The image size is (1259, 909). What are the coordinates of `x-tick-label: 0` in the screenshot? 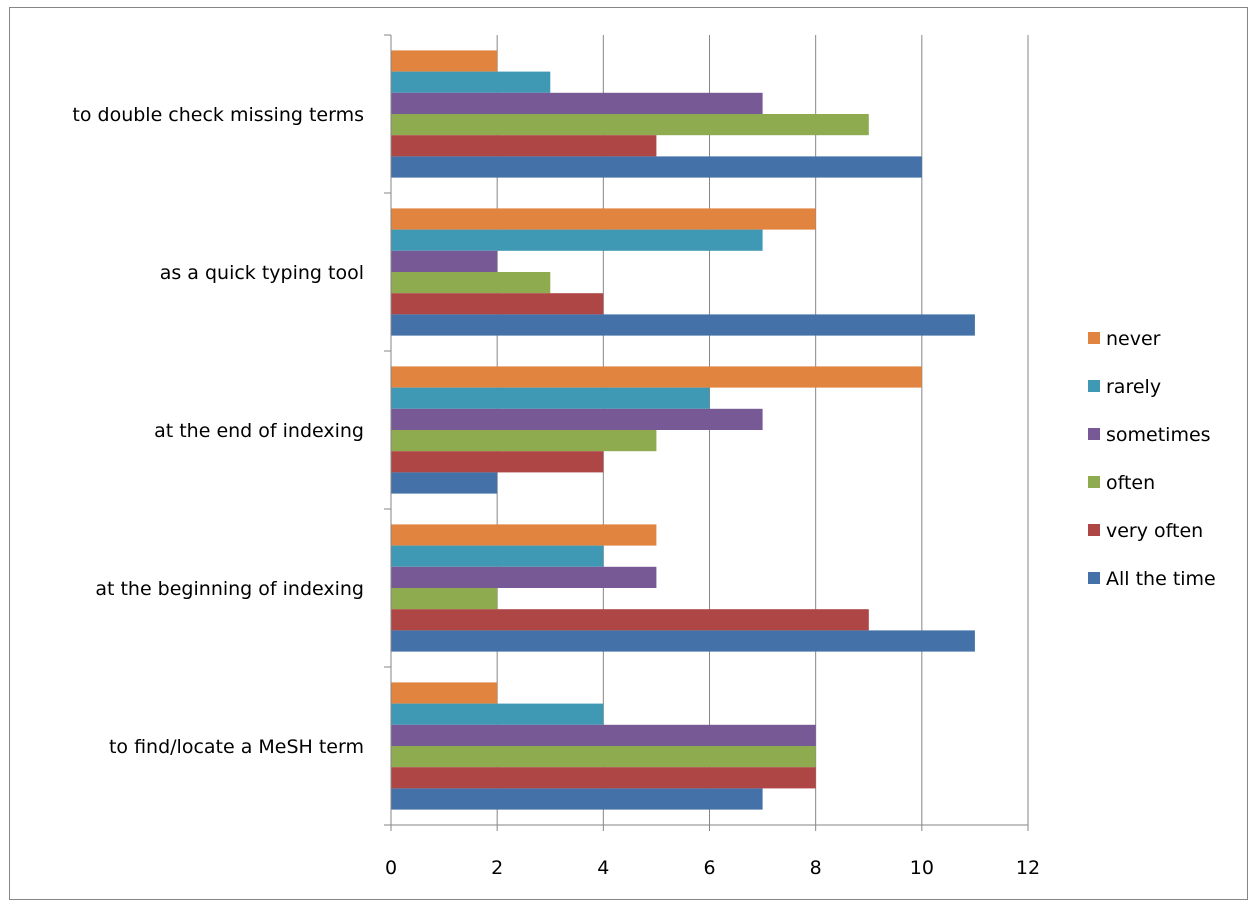 It's located at (391, 868).